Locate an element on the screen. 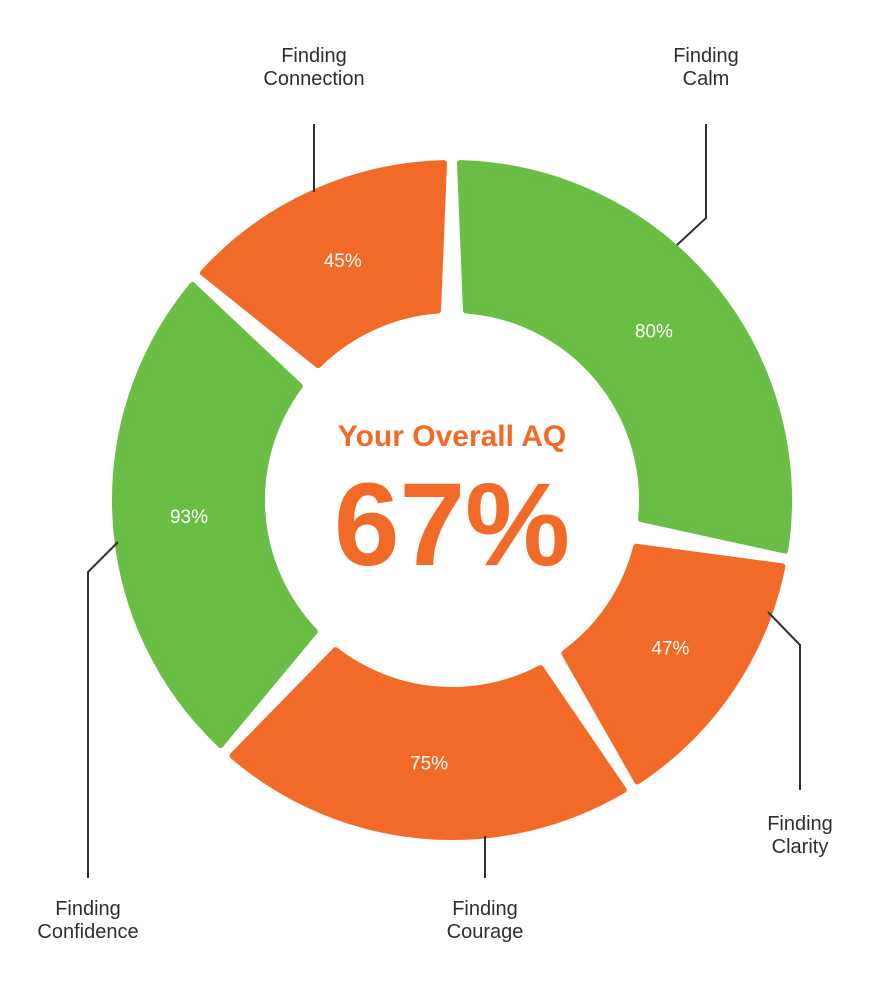  category-label: Finding Calm is located at coordinates (706, 67).